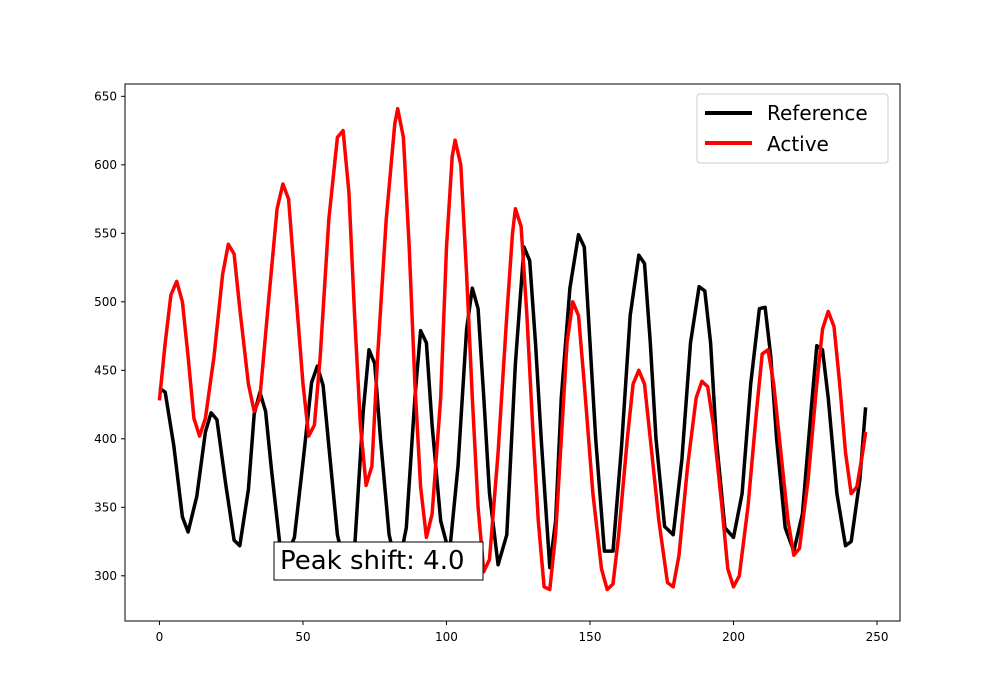 The height and width of the screenshot is (700, 1000). I want to click on annotation-box, so click(378, 561).